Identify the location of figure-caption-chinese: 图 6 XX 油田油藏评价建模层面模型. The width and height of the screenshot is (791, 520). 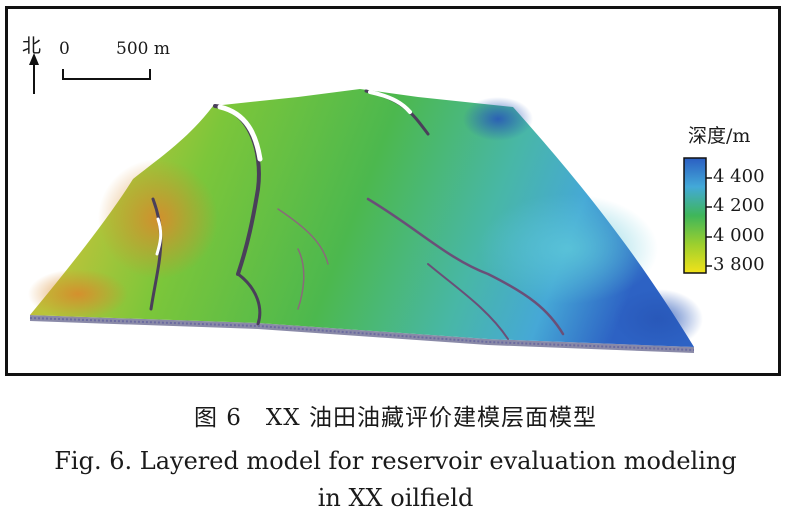
(395, 418).